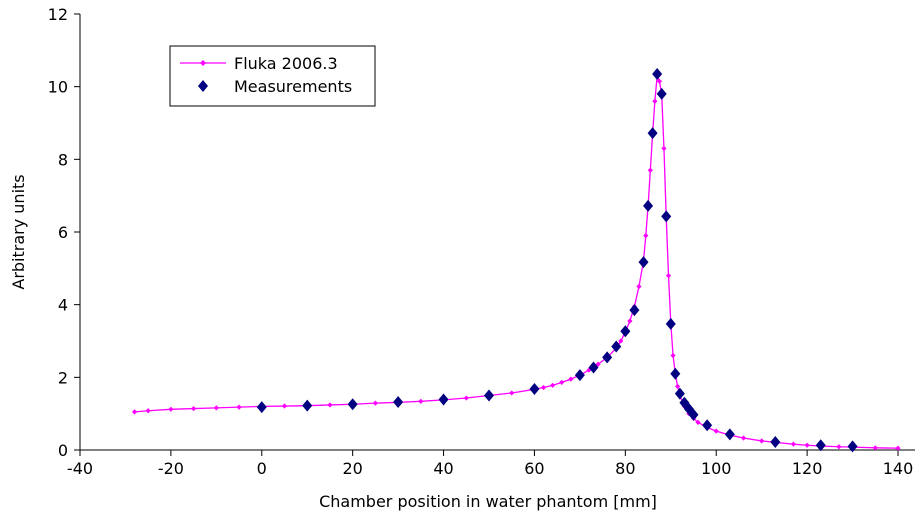 This screenshot has height=521, width=920. I want to click on x-tick-label: 0, so click(262, 468).